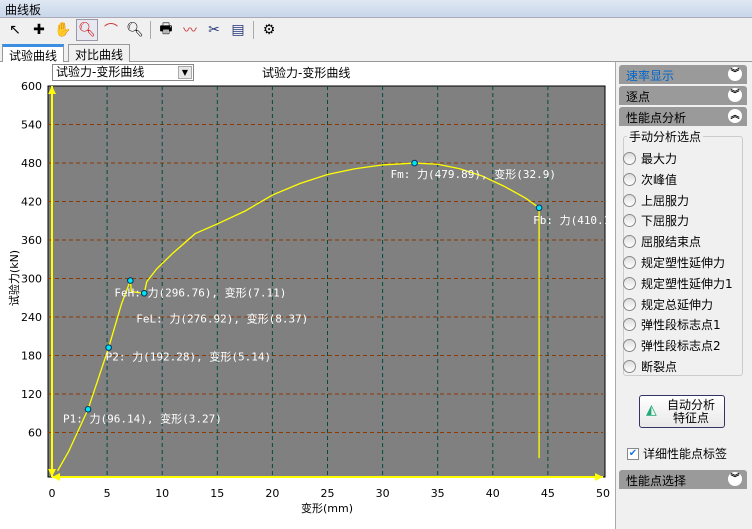 The image size is (752, 529). Describe the element at coordinates (39, 30) in the screenshot. I see `crosshair-icon: ✚` at that location.